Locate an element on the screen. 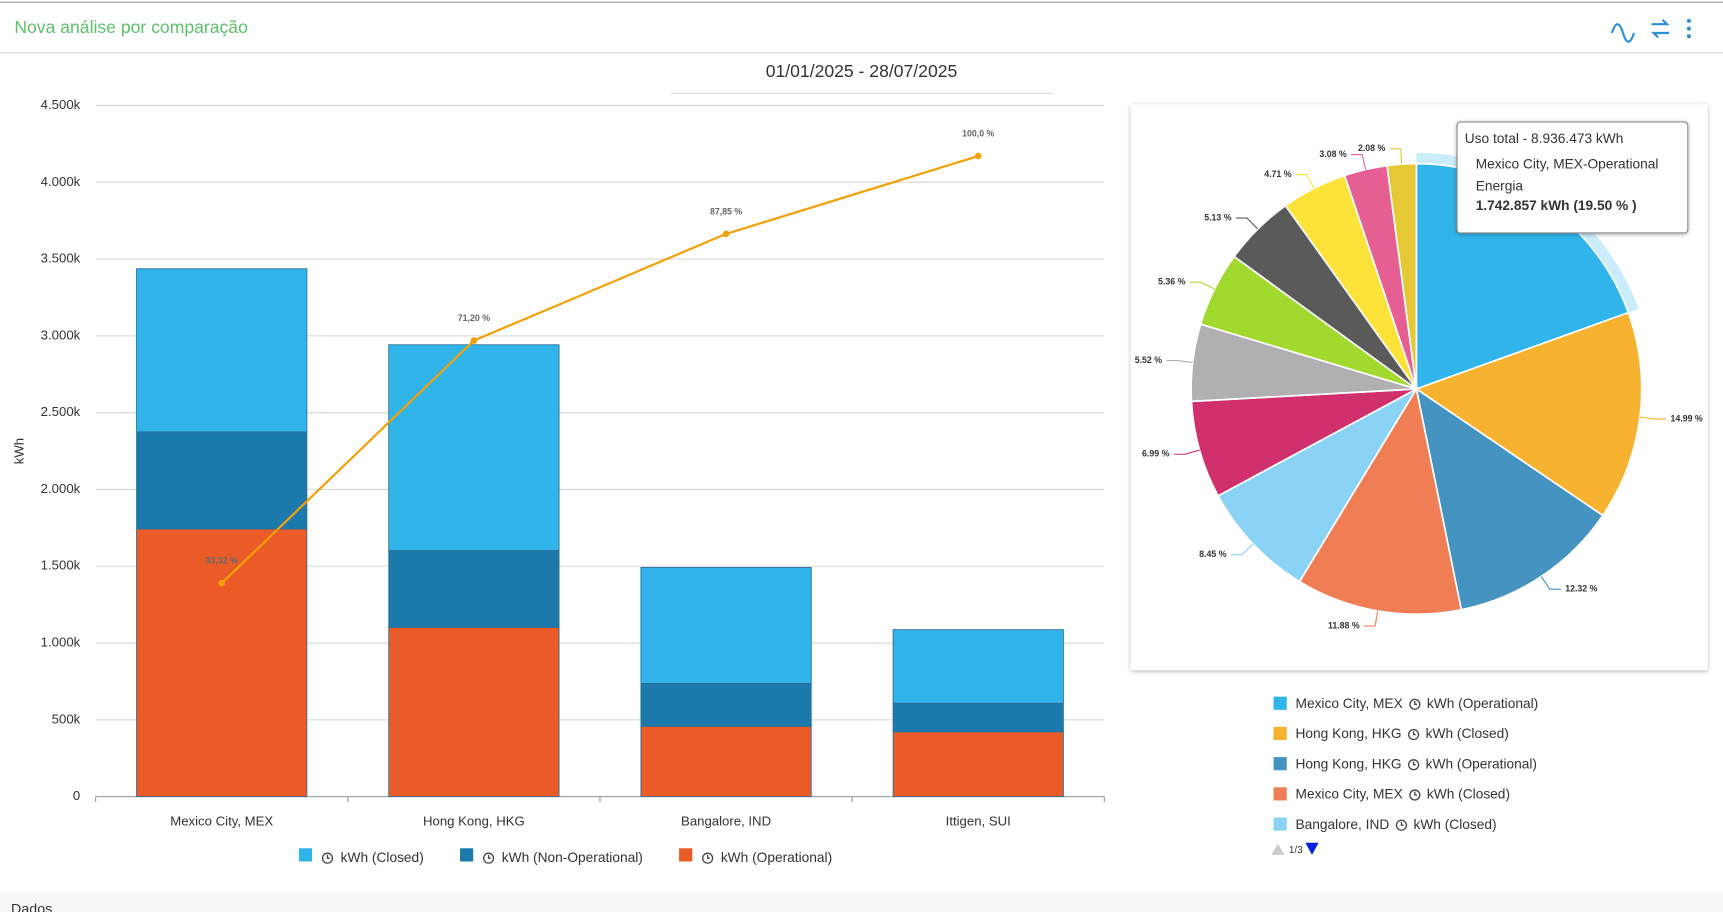  menu-button is located at coordinates (1688, 28).